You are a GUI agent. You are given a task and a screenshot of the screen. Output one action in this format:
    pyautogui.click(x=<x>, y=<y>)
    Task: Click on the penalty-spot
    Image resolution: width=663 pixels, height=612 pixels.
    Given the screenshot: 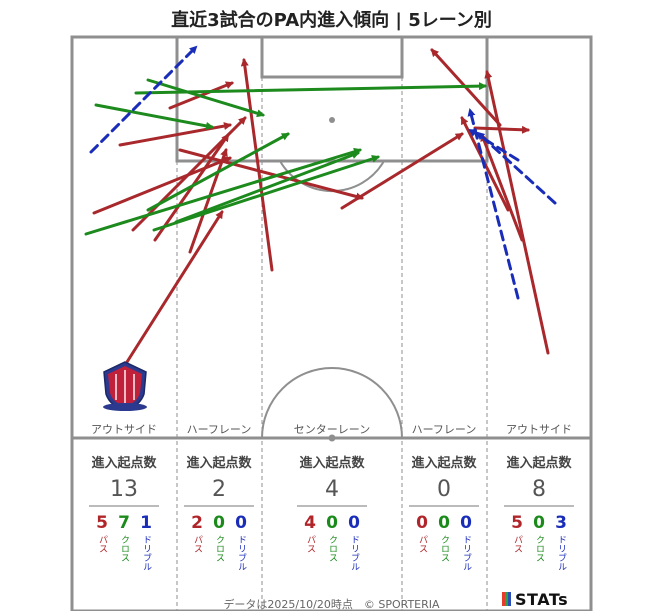 What is the action you would take?
    pyautogui.click(x=332, y=120)
    